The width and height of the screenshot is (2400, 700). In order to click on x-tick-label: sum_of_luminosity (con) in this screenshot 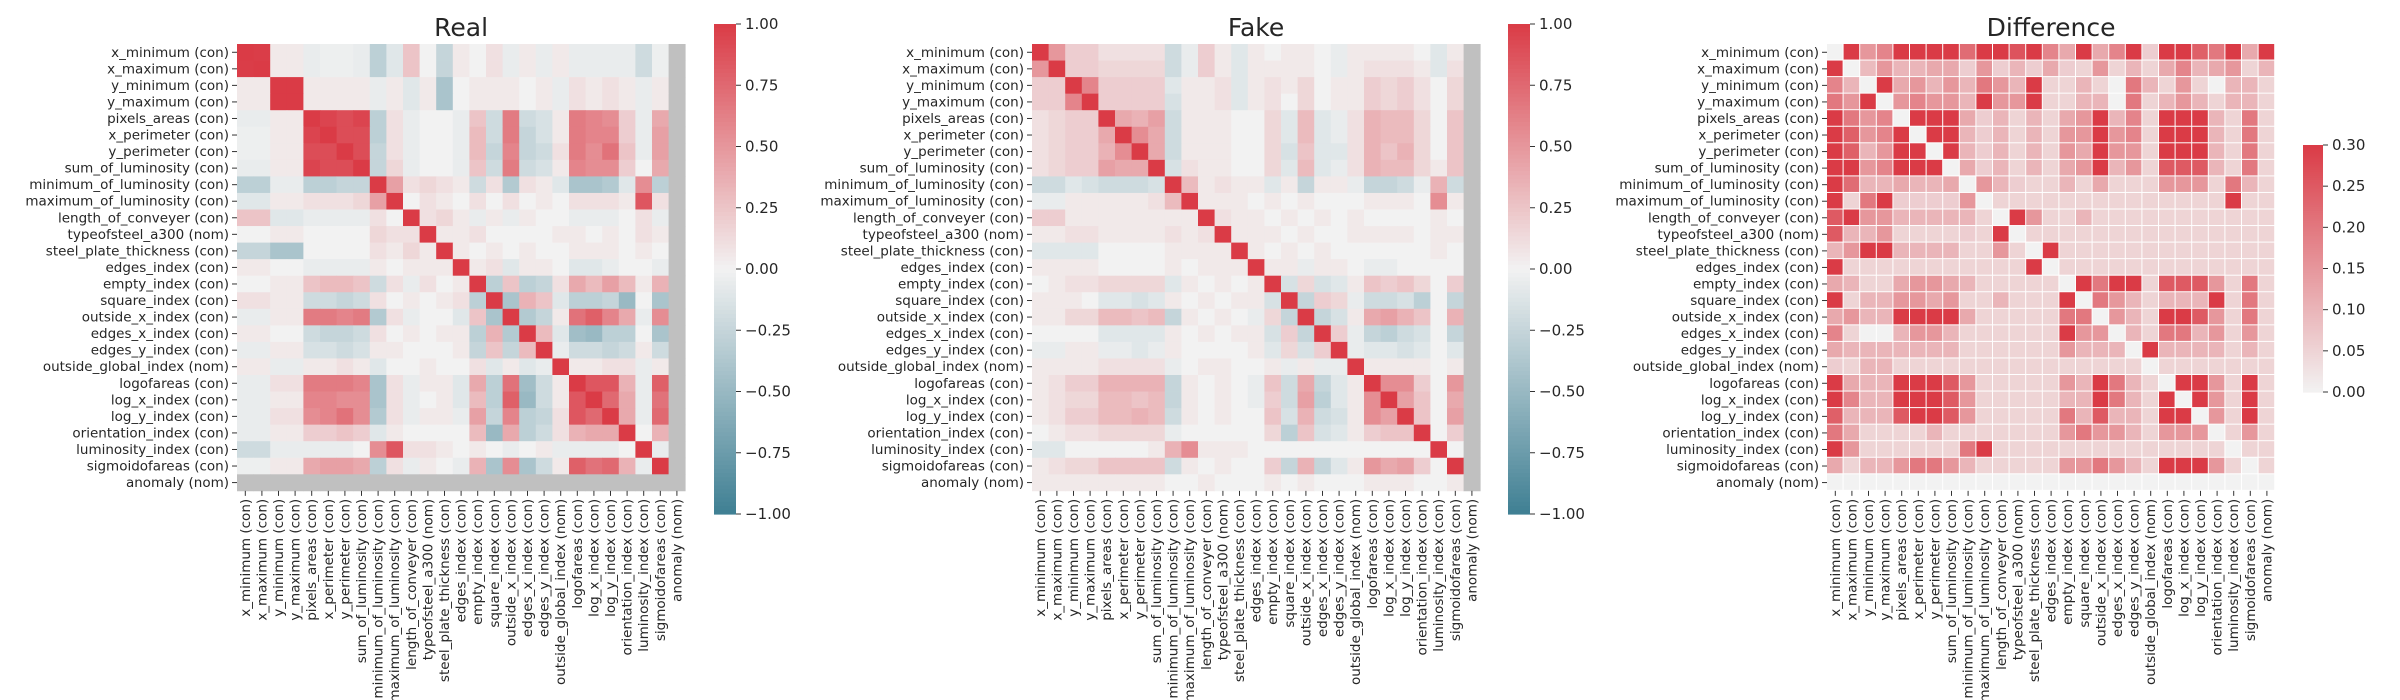, I will do `click(362, 581)`.